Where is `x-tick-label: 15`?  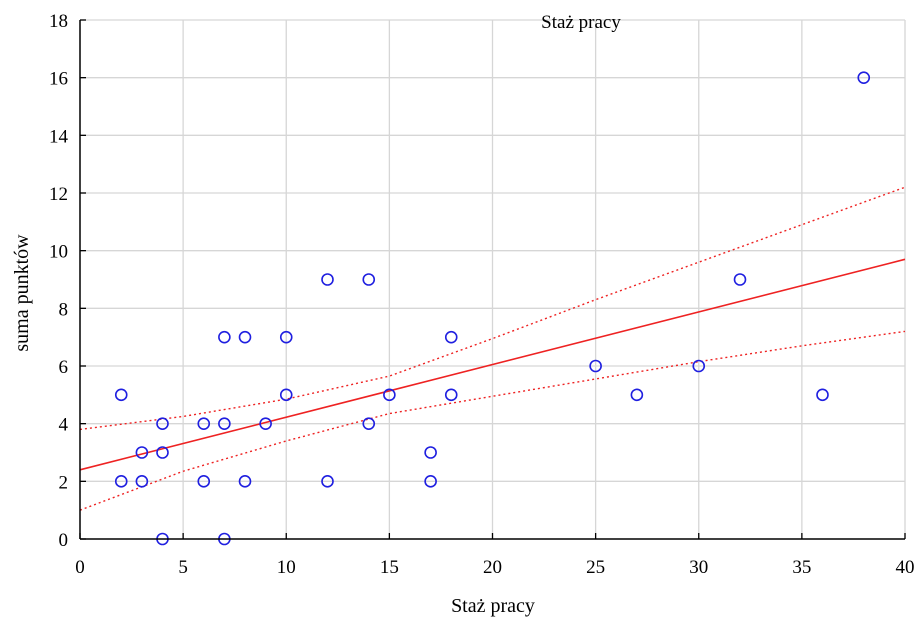 x-tick-label: 15 is located at coordinates (389, 567).